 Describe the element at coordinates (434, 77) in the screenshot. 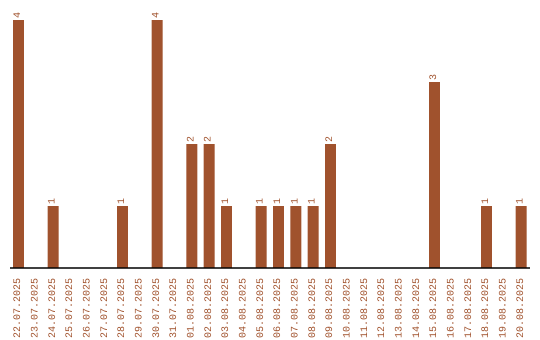

I see `data-label: 3` at that location.